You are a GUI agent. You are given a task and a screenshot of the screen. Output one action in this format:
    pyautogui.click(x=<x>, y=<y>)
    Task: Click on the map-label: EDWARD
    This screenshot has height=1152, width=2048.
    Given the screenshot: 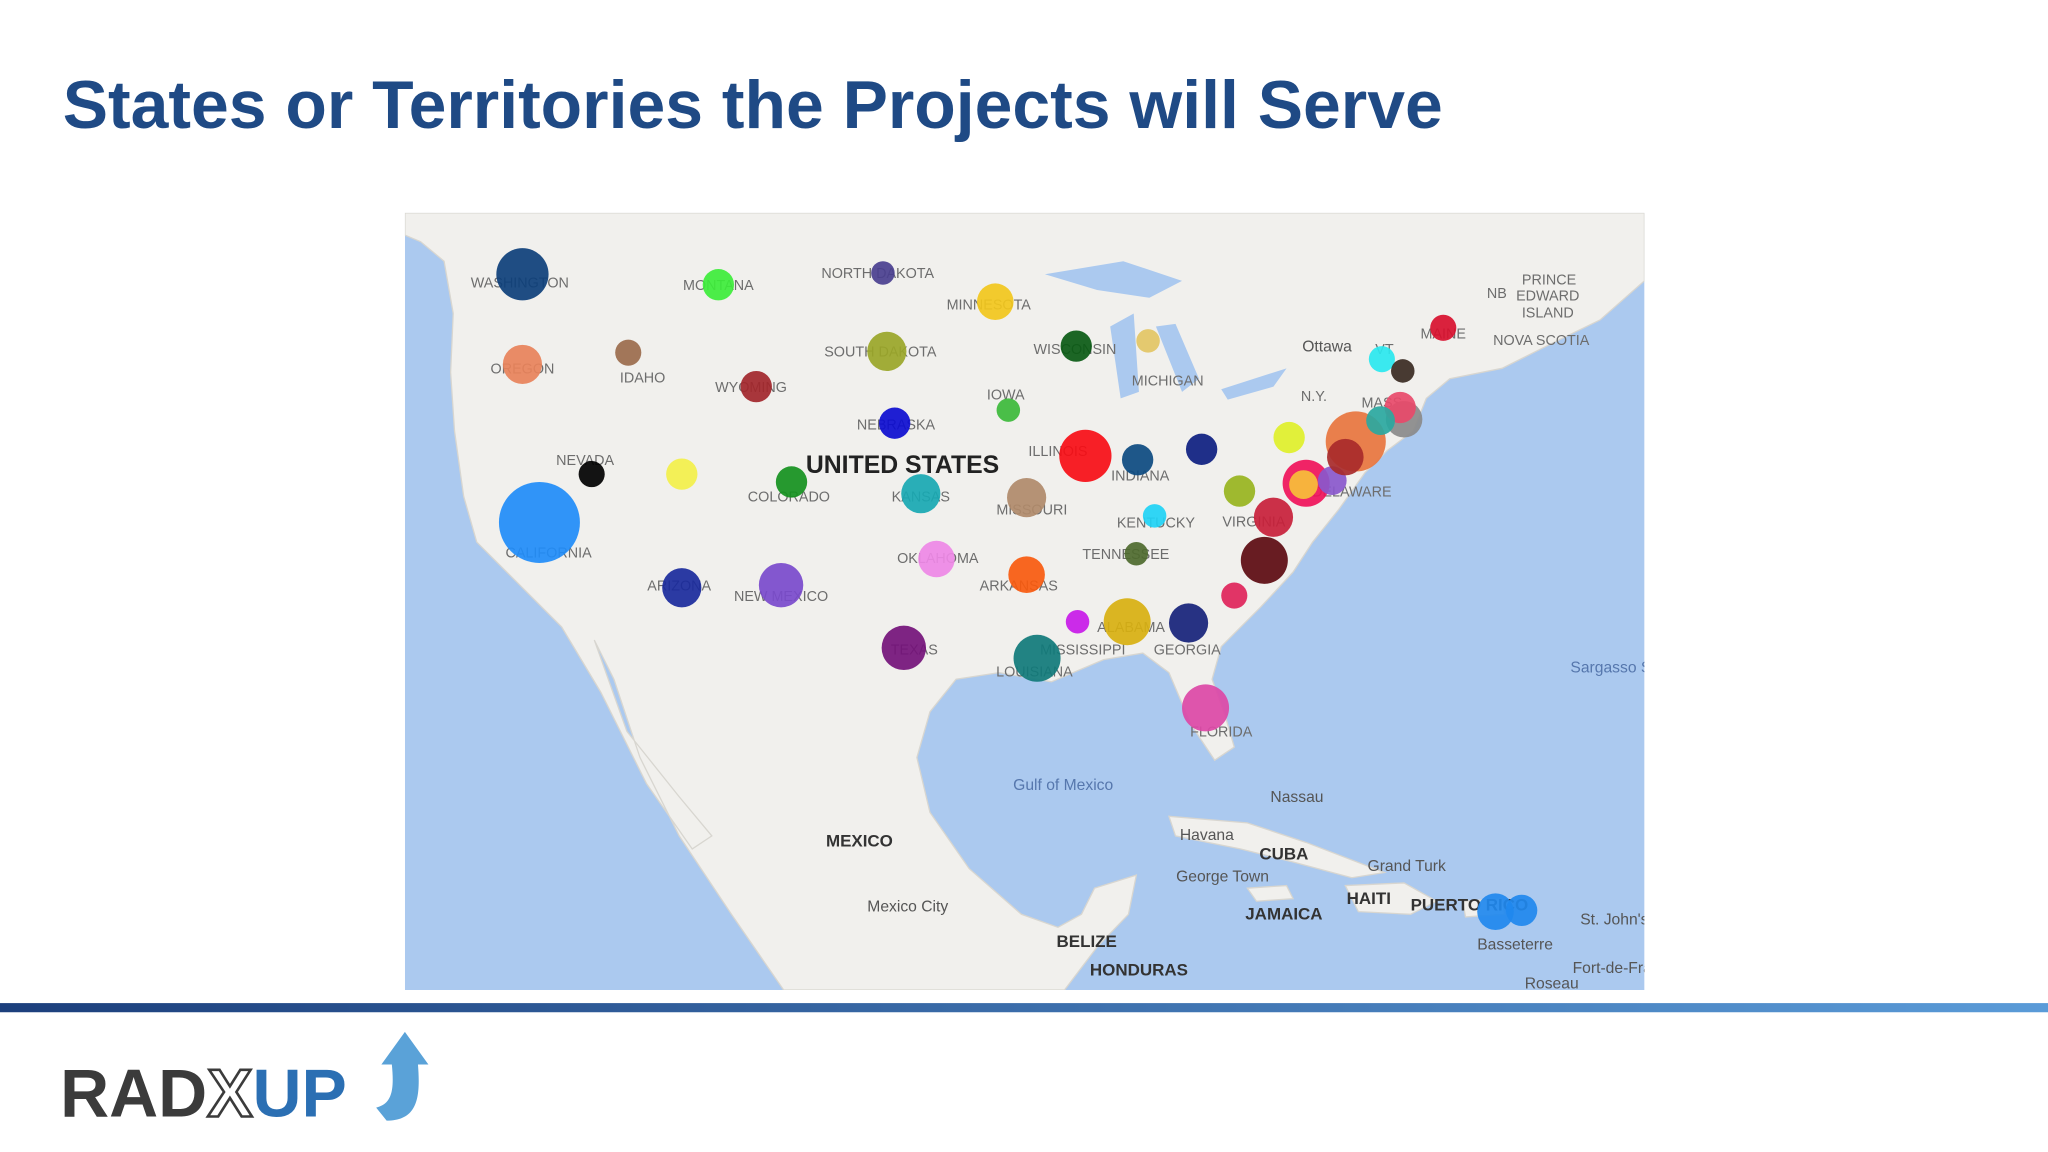 What is the action you would take?
    pyautogui.click(x=1547, y=296)
    